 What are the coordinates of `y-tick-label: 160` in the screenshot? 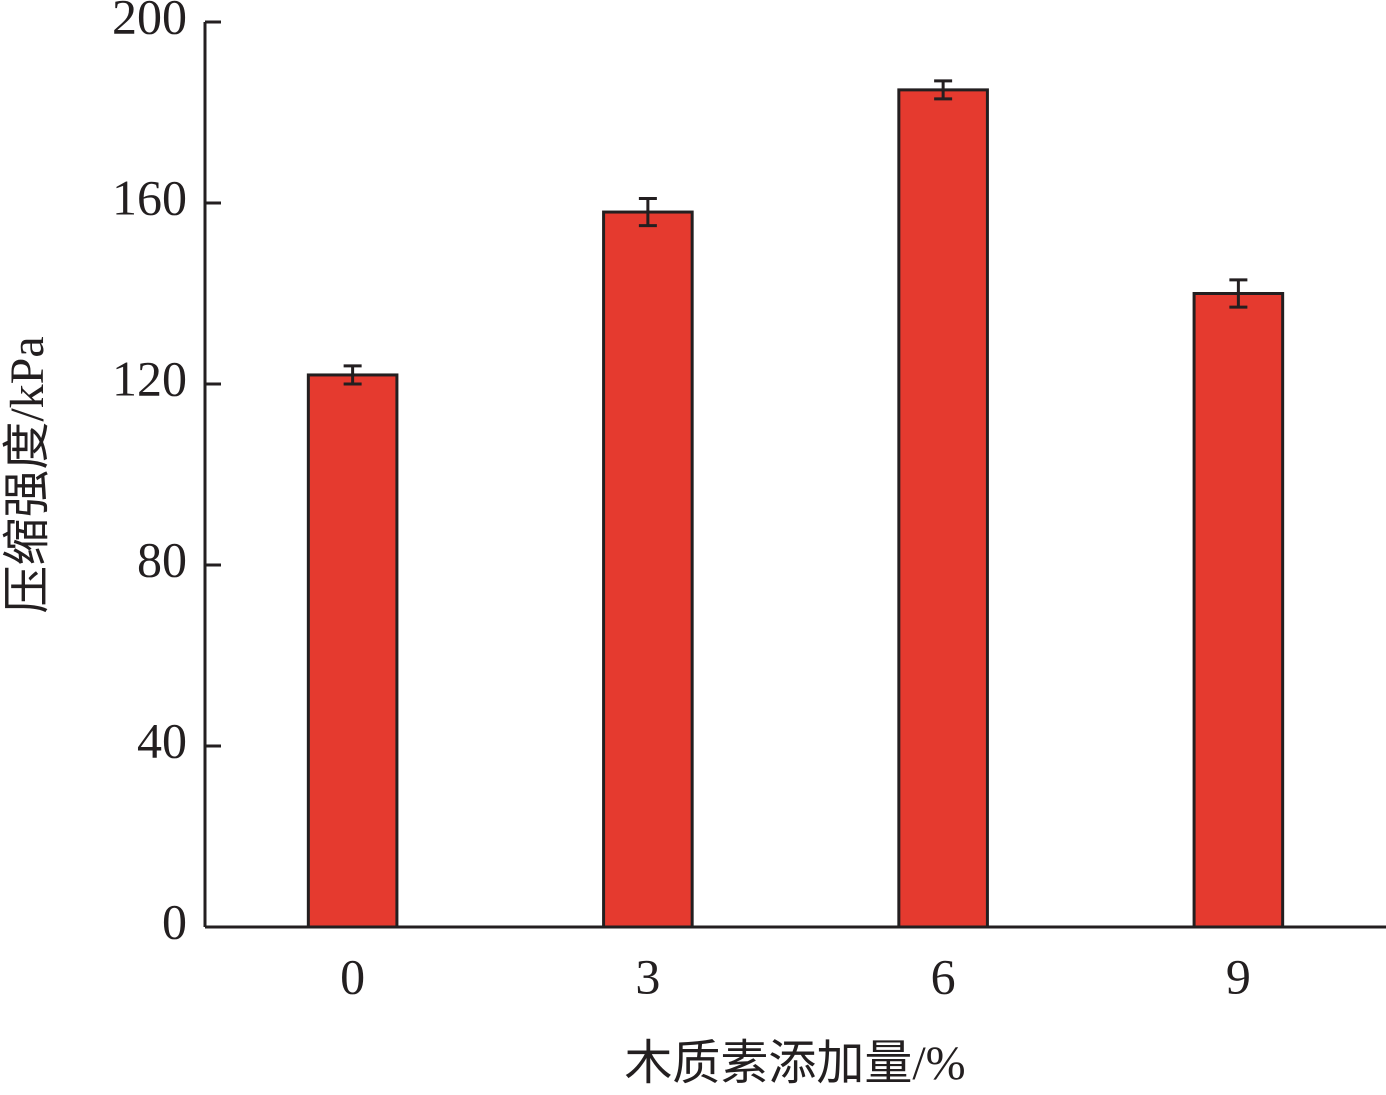 It's located at (149, 197).